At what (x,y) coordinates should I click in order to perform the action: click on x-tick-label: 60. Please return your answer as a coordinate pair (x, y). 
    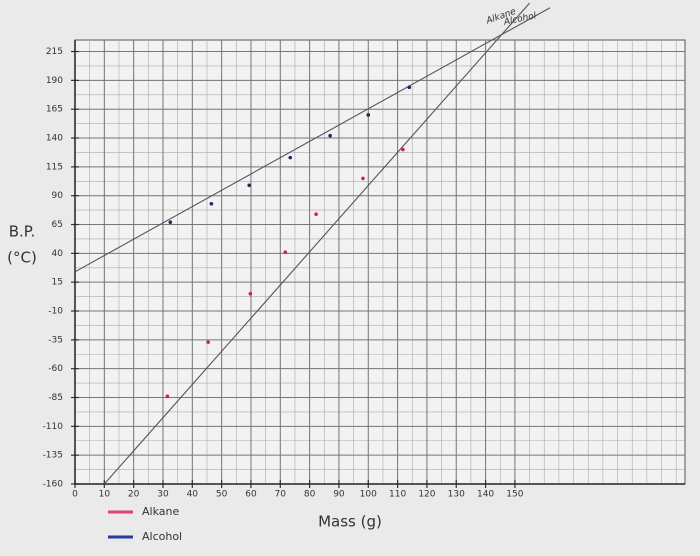
    Looking at the image, I should click on (251, 495).